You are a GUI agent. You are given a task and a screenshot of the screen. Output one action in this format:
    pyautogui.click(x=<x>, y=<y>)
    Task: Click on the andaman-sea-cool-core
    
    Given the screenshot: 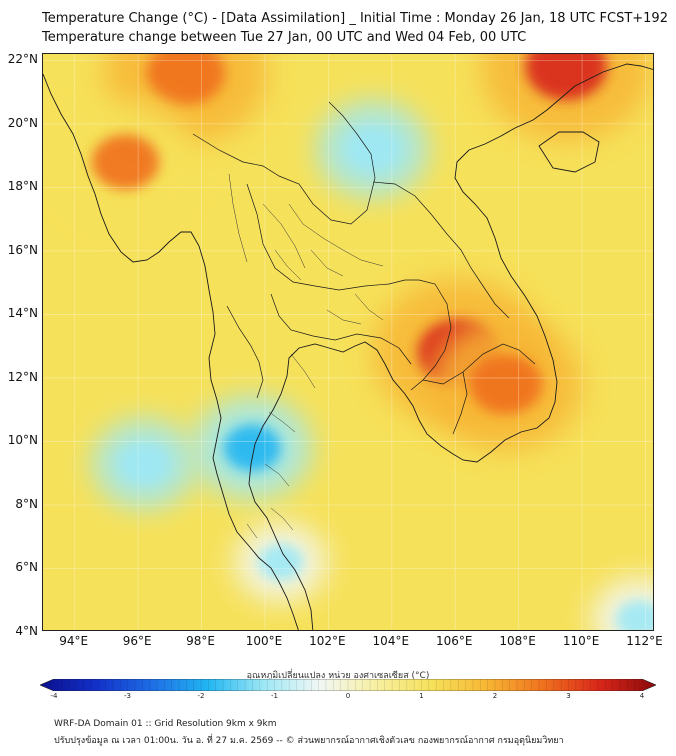 What is the action you would take?
    pyautogui.click(x=144, y=464)
    